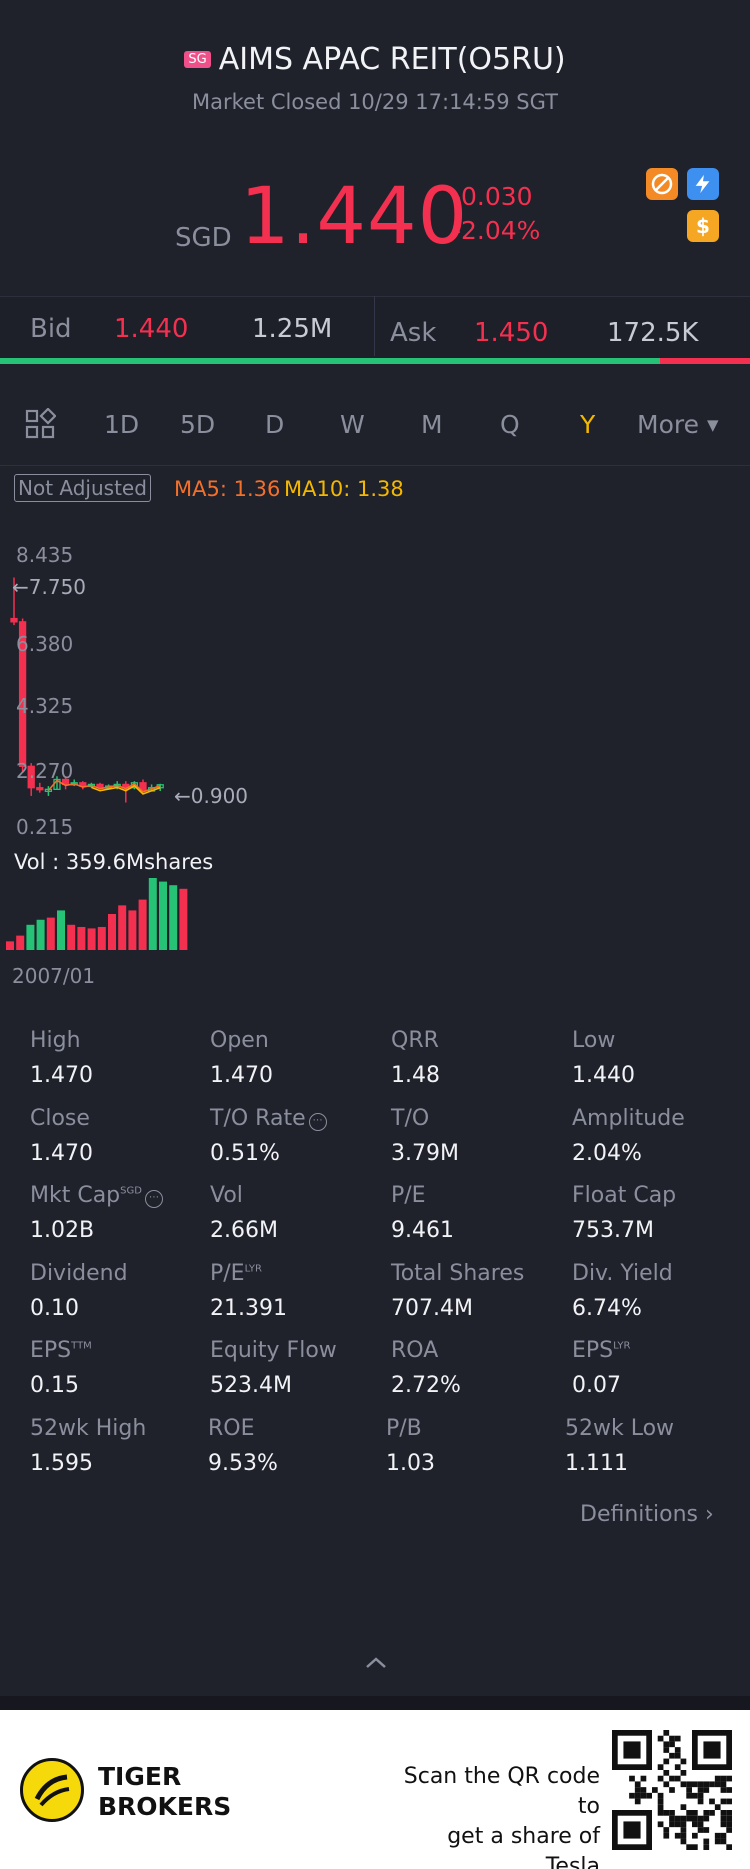  I want to click on stat-label-text: 52wk Low, so click(620, 1428).